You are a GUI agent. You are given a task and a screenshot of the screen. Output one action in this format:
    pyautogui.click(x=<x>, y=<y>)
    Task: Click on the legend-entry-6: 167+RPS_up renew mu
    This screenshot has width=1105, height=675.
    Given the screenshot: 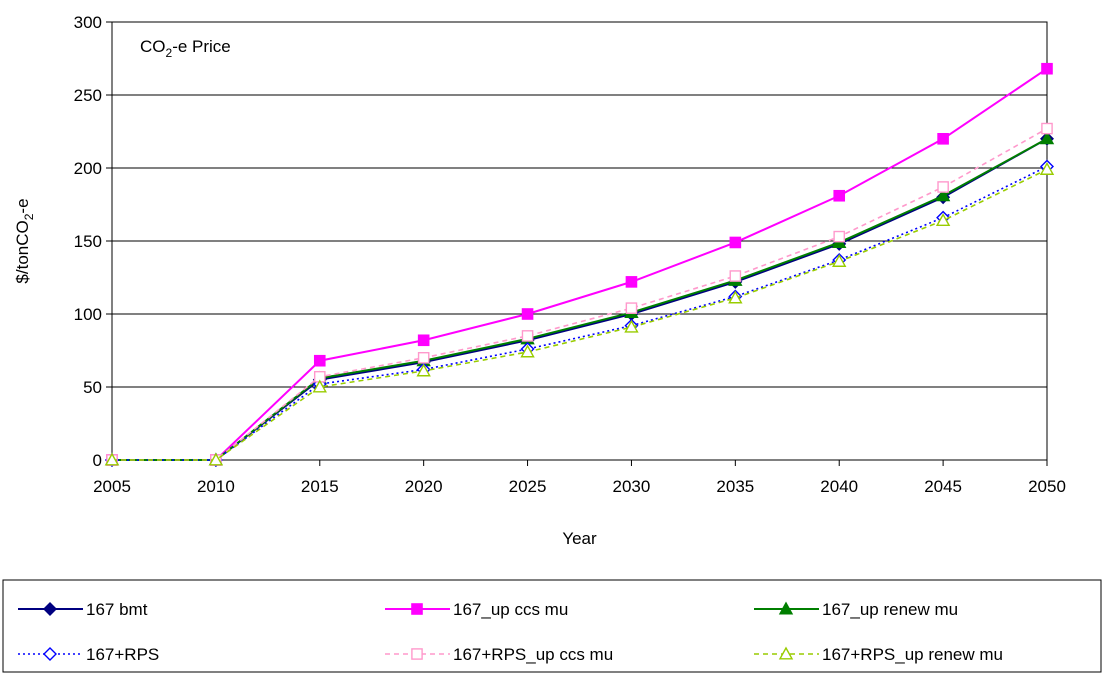 What is the action you would take?
    pyautogui.click(x=878, y=654)
    